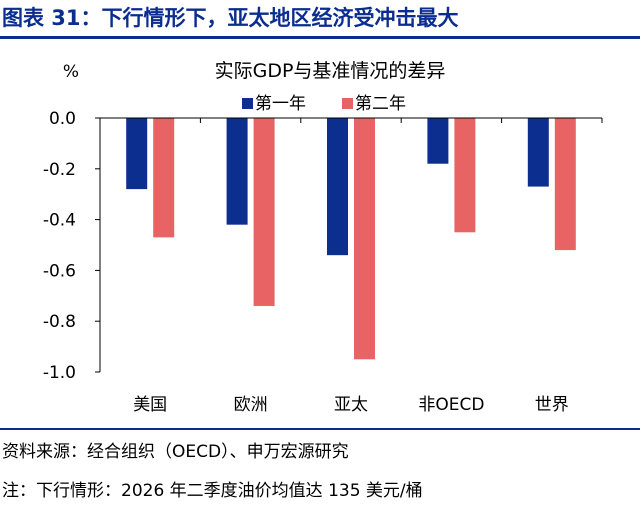  I want to click on y-tick-label: -0.2, so click(59, 170).